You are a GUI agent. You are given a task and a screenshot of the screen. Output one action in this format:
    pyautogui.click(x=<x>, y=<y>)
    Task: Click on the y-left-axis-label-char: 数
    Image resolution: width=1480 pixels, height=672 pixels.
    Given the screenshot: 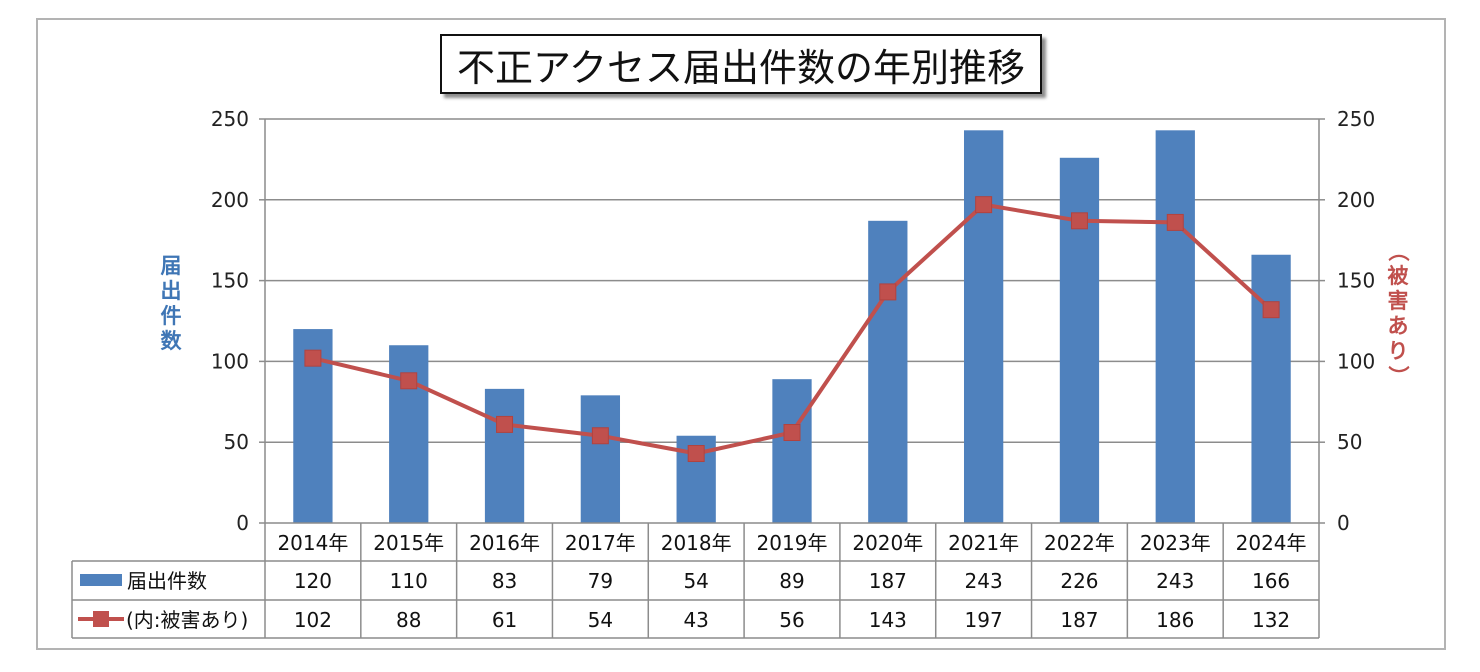 What is the action you would take?
    pyautogui.click(x=172, y=341)
    